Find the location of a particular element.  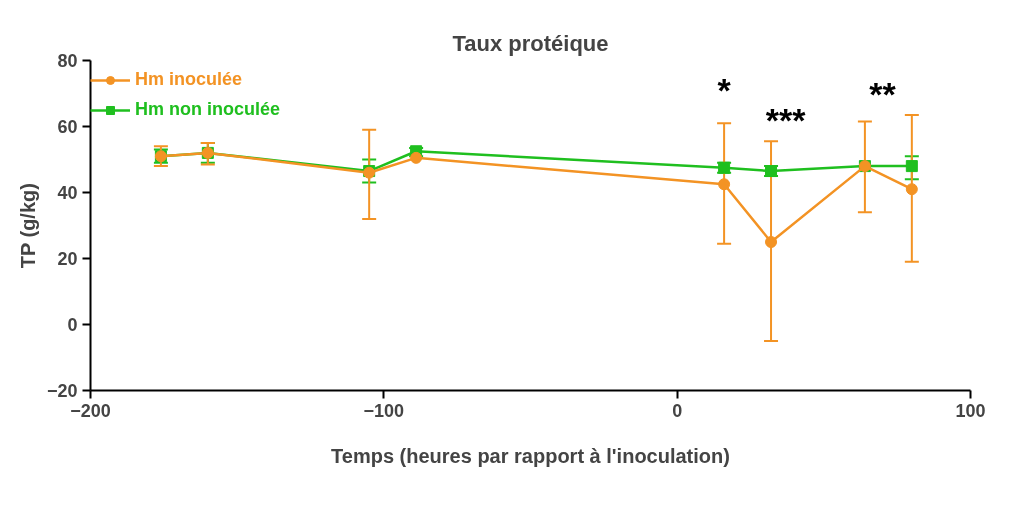

y-tick-label: 20 is located at coordinates (67, 259).